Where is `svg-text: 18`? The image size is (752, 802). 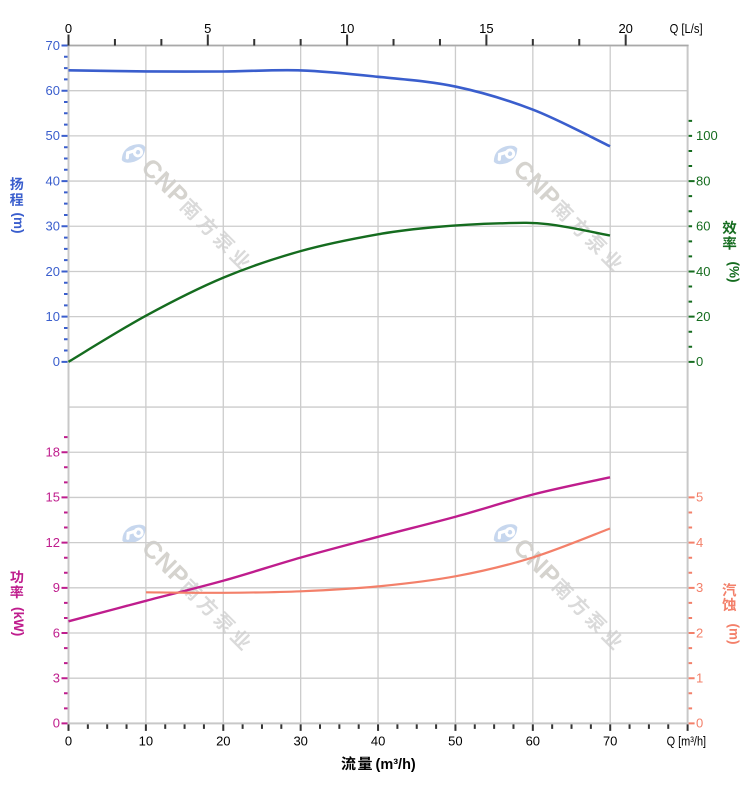
svg-text: 18 is located at coordinates (53, 452).